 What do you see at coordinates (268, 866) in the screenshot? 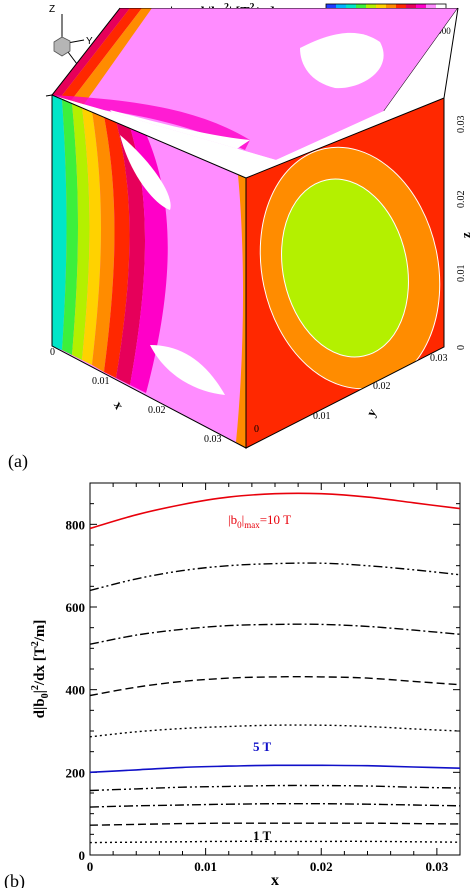
I see `x-tick-labels: 0 0.01 0.02 0.03` at bounding box center [268, 866].